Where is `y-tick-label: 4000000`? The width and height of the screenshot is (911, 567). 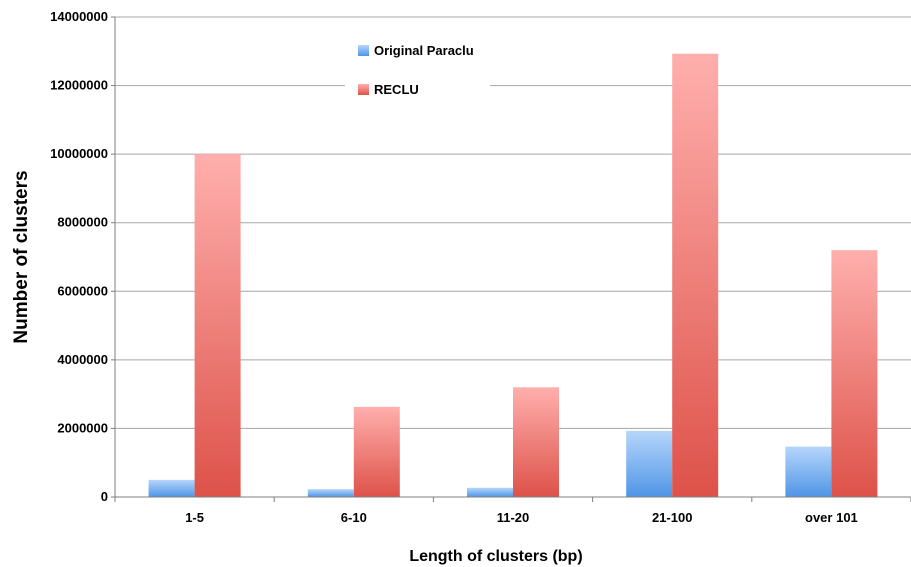 y-tick-label: 4000000 is located at coordinates (82, 359).